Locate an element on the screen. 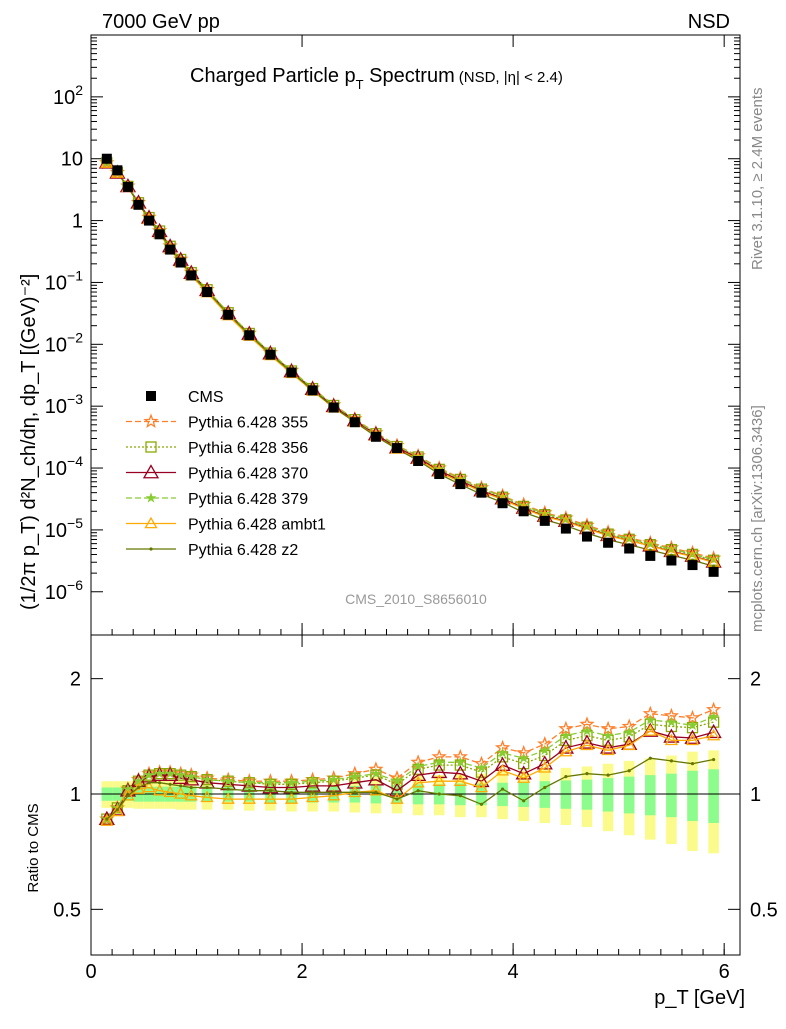  lower-line-p355 is located at coordinates (410, 764).